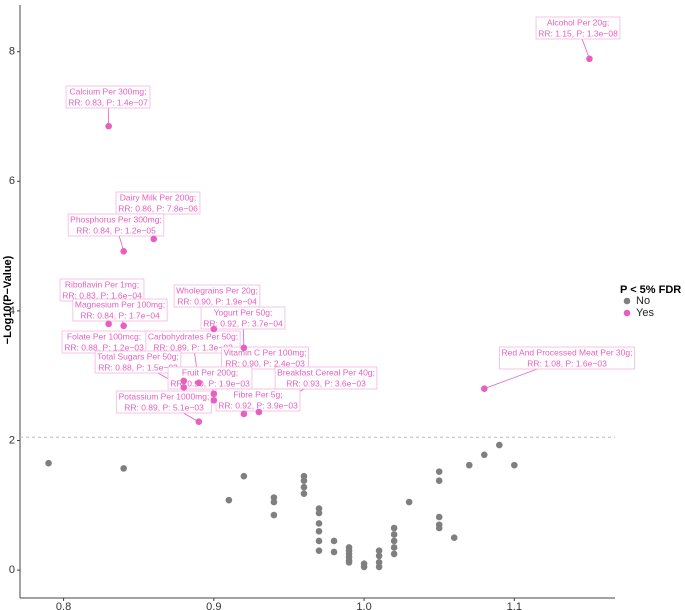  What do you see at coordinates (326, 372) in the screenshot?
I see `label-name: Breakfast Cereal Per 40g;` at bounding box center [326, 372].